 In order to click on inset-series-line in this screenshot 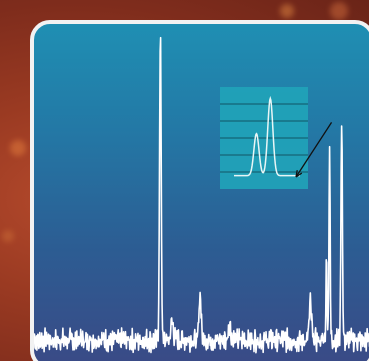, I will do `click(267, 136)`.